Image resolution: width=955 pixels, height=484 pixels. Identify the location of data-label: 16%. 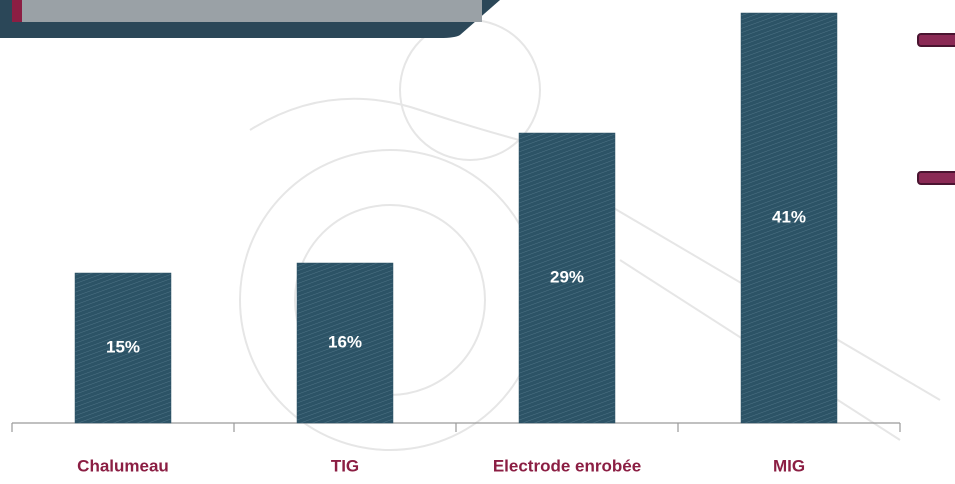
(345, 341).